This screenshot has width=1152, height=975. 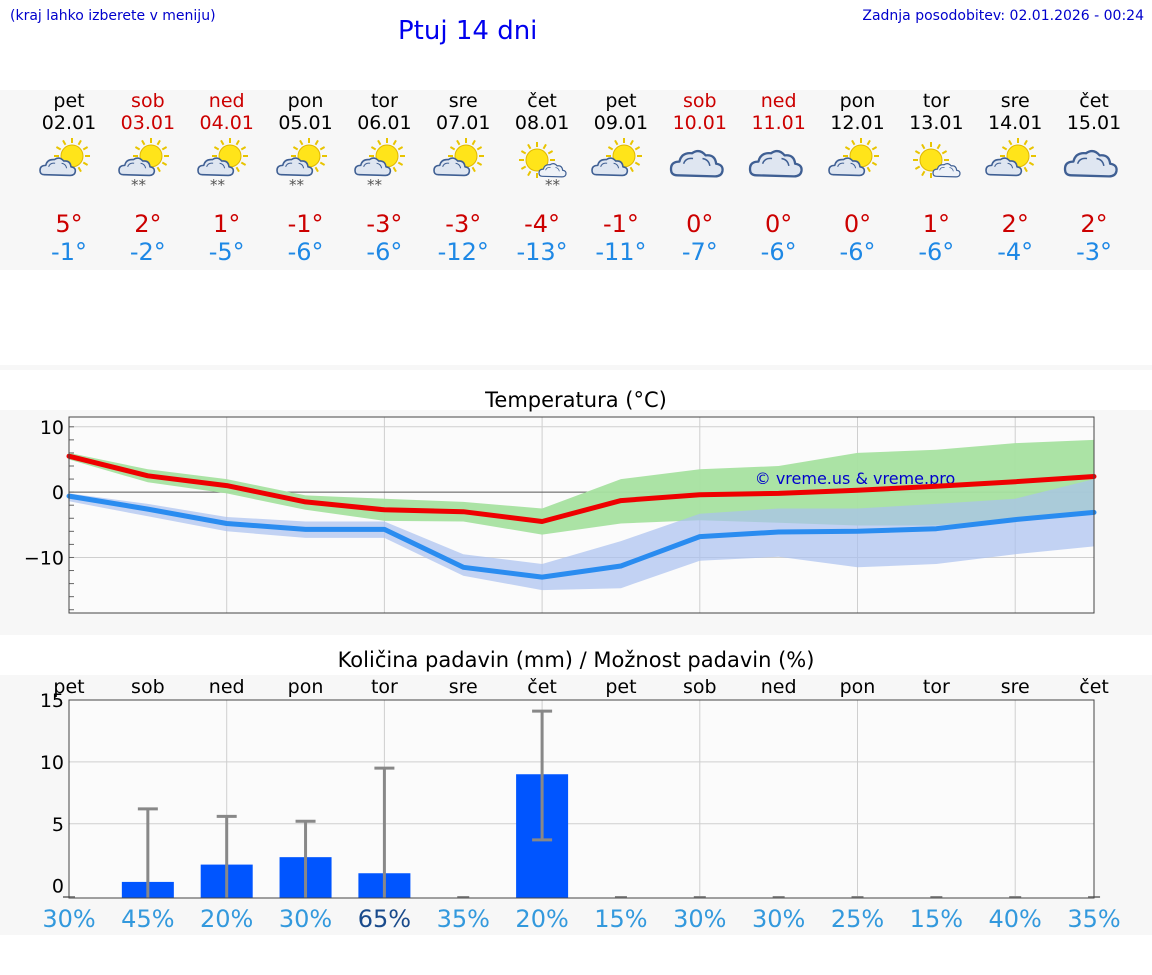 What do you see at coordinates (936, 165) in the screenshot?
I see `sun-small-cloud-icon` at bounding box center [936, 165].